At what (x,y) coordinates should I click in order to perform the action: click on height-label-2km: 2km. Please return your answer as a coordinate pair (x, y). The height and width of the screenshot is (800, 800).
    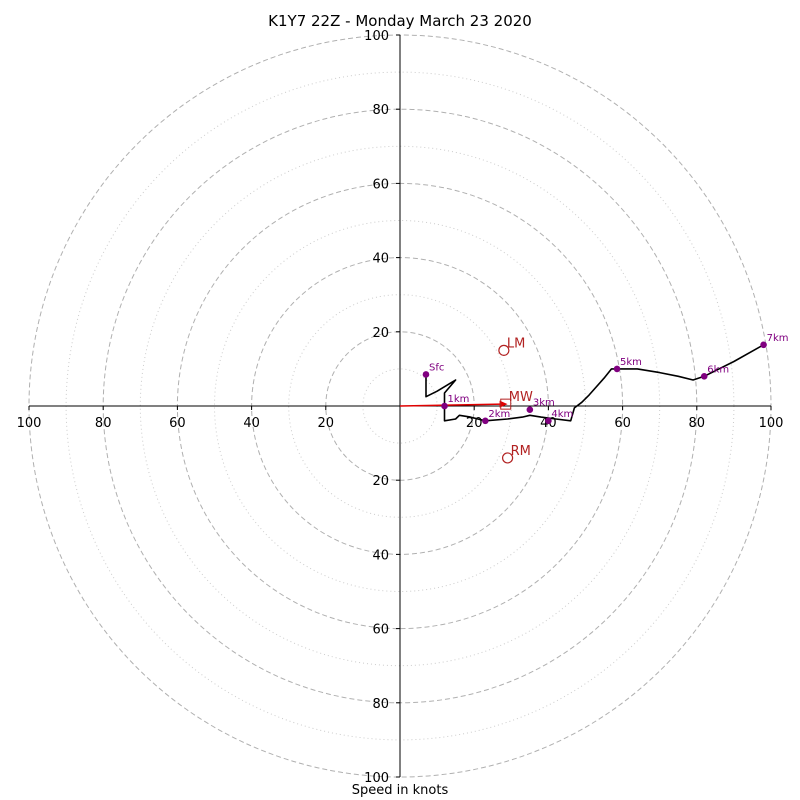
    Looking at the image, I should click on (499, 414).